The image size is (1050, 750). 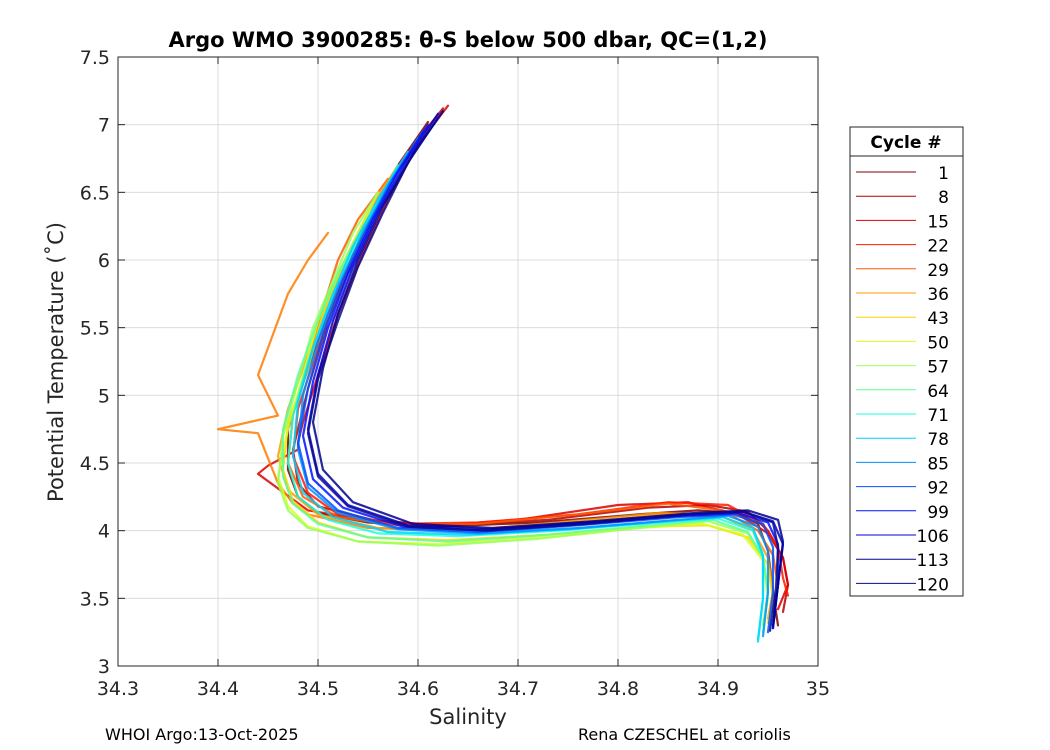 What do you see at coordinates (938, 392) in the screenshot?
I see `legend-label: 64` at bounding box center [938, 392].